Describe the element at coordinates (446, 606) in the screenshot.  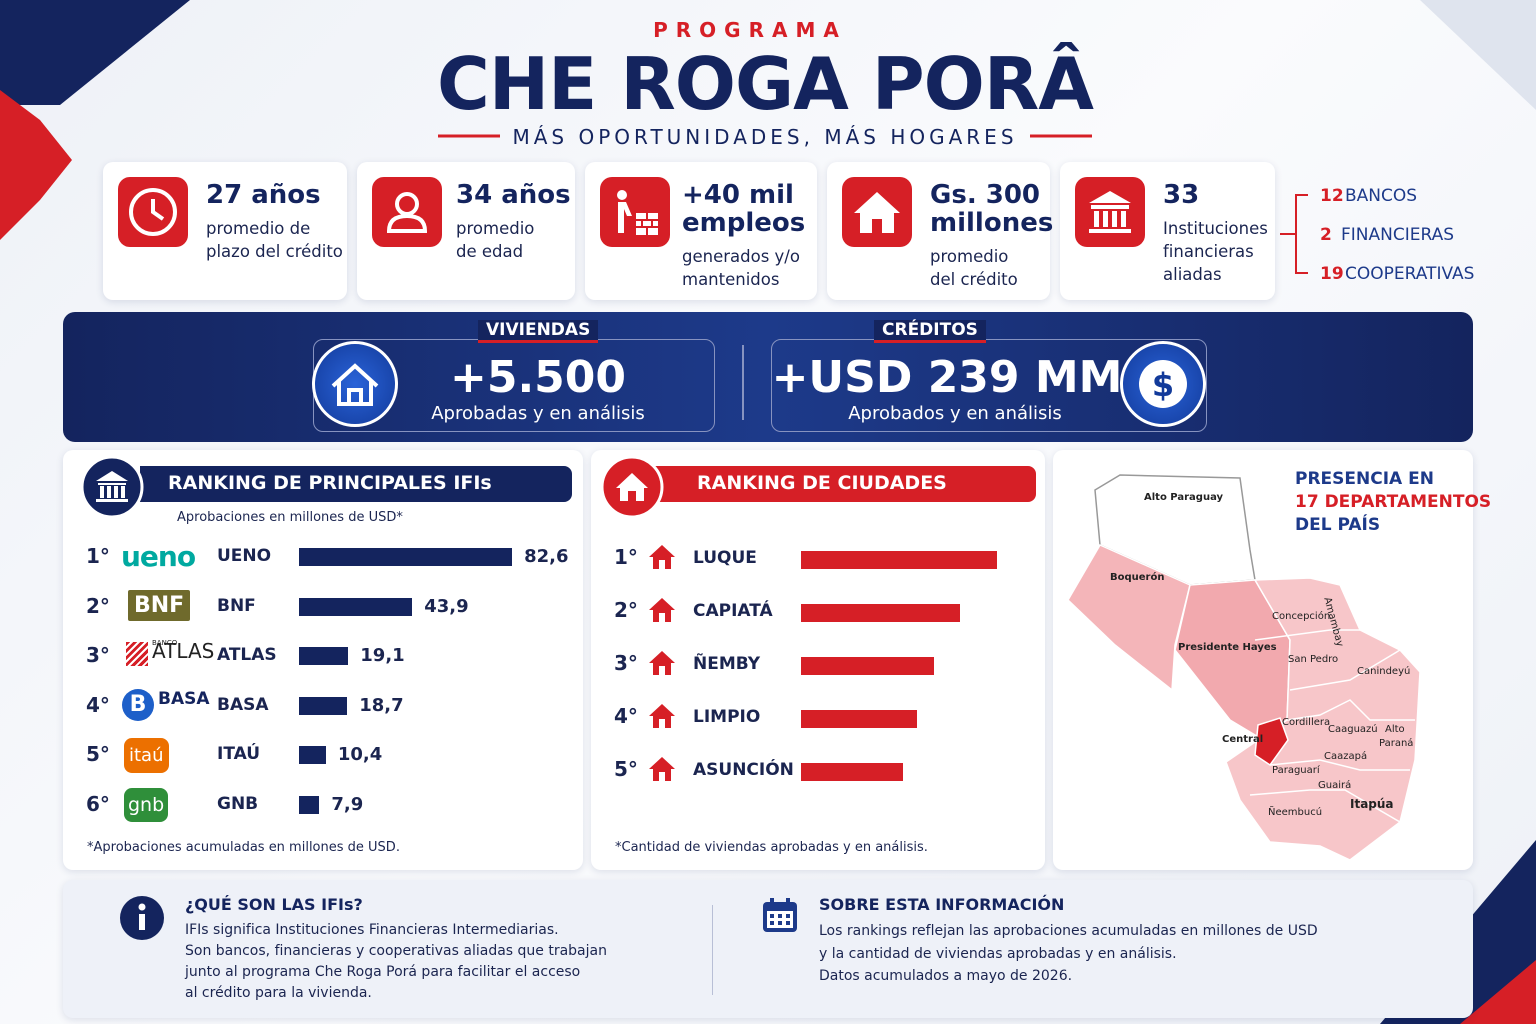
I see `ifi-value-label: 43,9` at that location.